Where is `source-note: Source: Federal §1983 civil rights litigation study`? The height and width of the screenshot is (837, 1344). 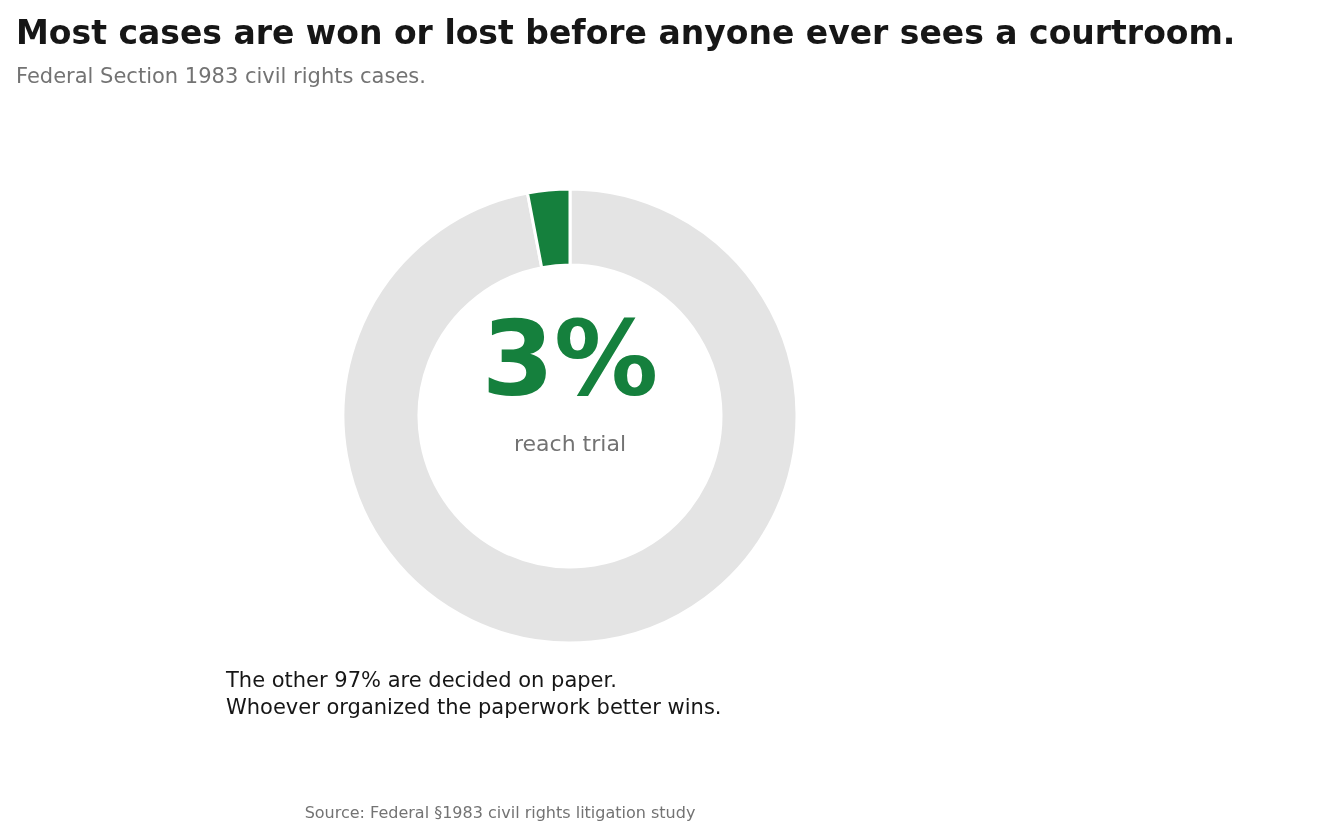
source-note: Source: Federal §1983 civil rights litigation study is located at coordinates (500, 812).